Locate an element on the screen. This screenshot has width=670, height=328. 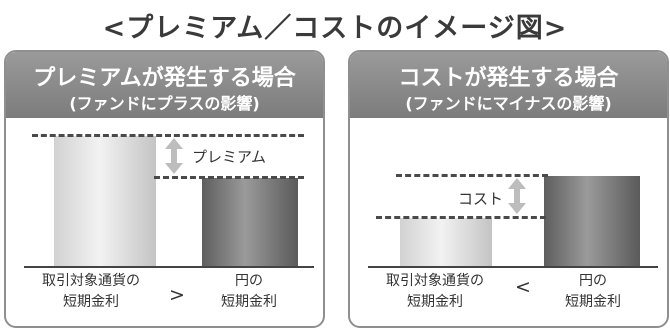
cost-panel-subtitle: (ファンドにマイナスの影響) is located at coordinates (508, 103).